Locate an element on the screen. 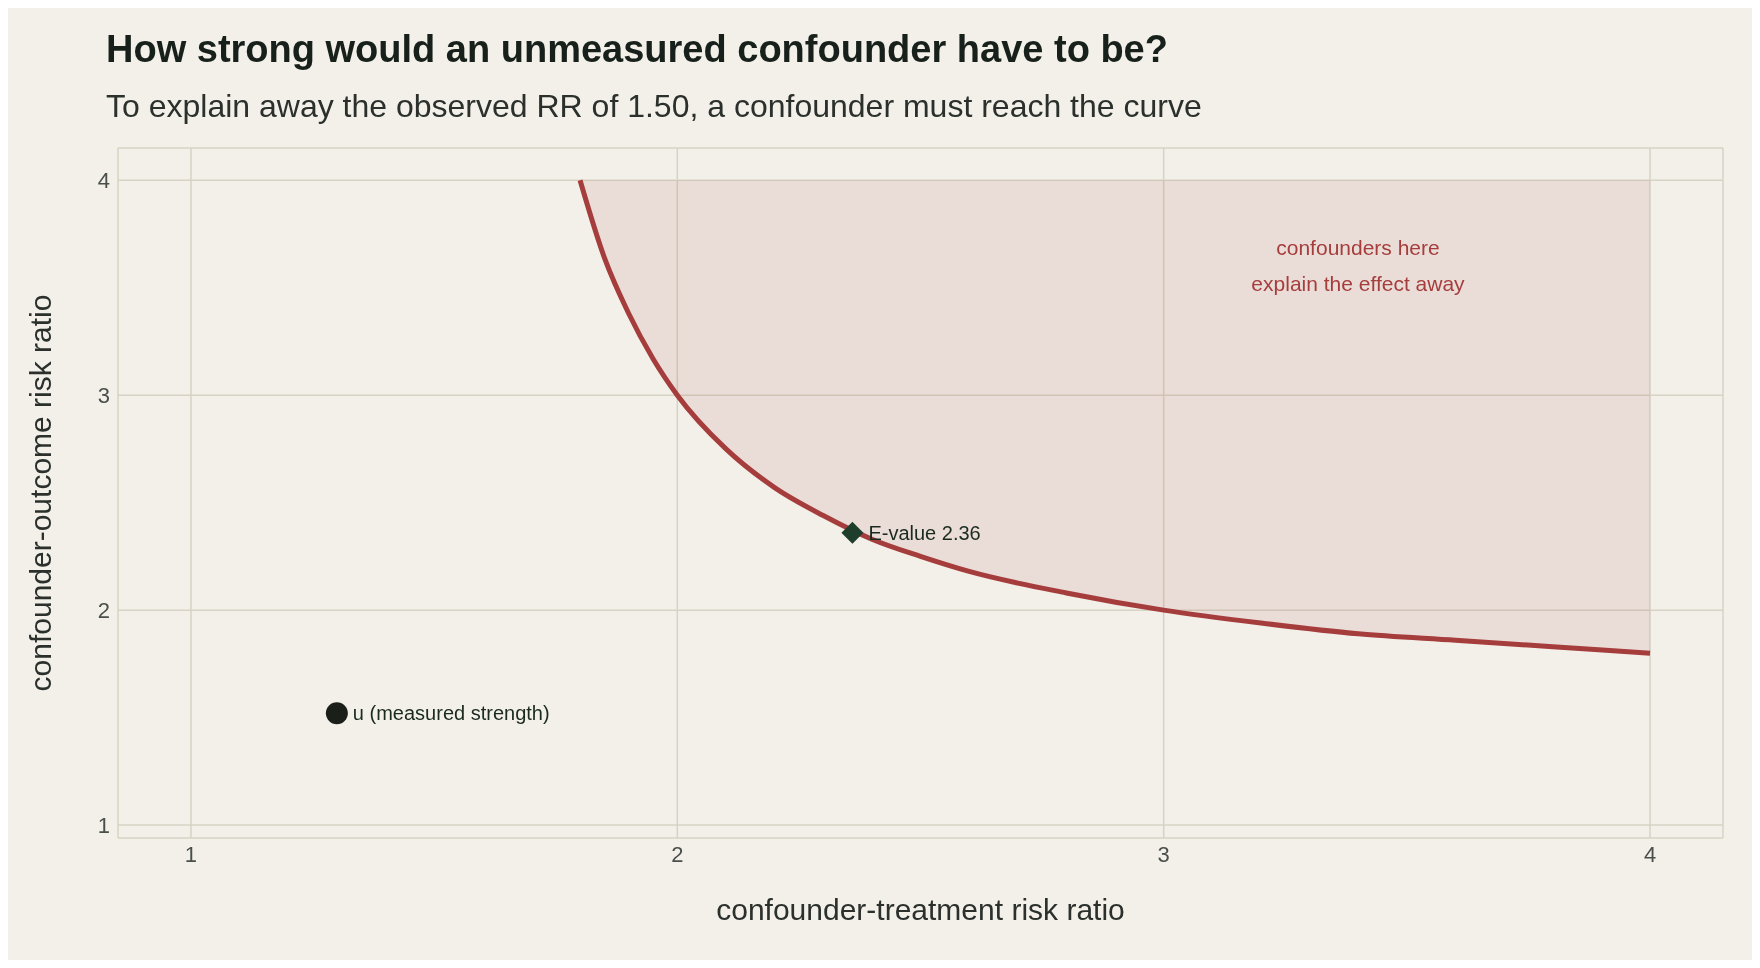  x-axis-title: confounder-treatment risk ratio is located at coordinates (920, 909).